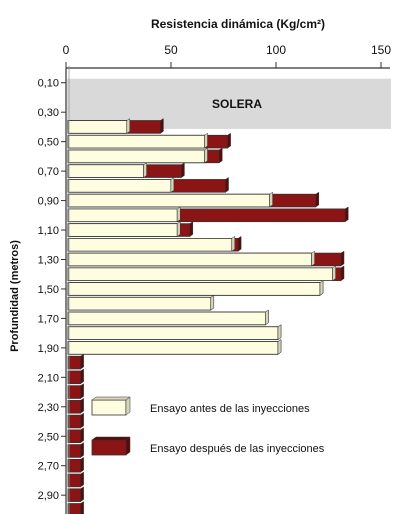 This screenshot has width=400, height=514. What do you see at coordinates (48, 467) in the screenshot?
I see `y-tick-label: 2,70` at bounding box center [48, 467].